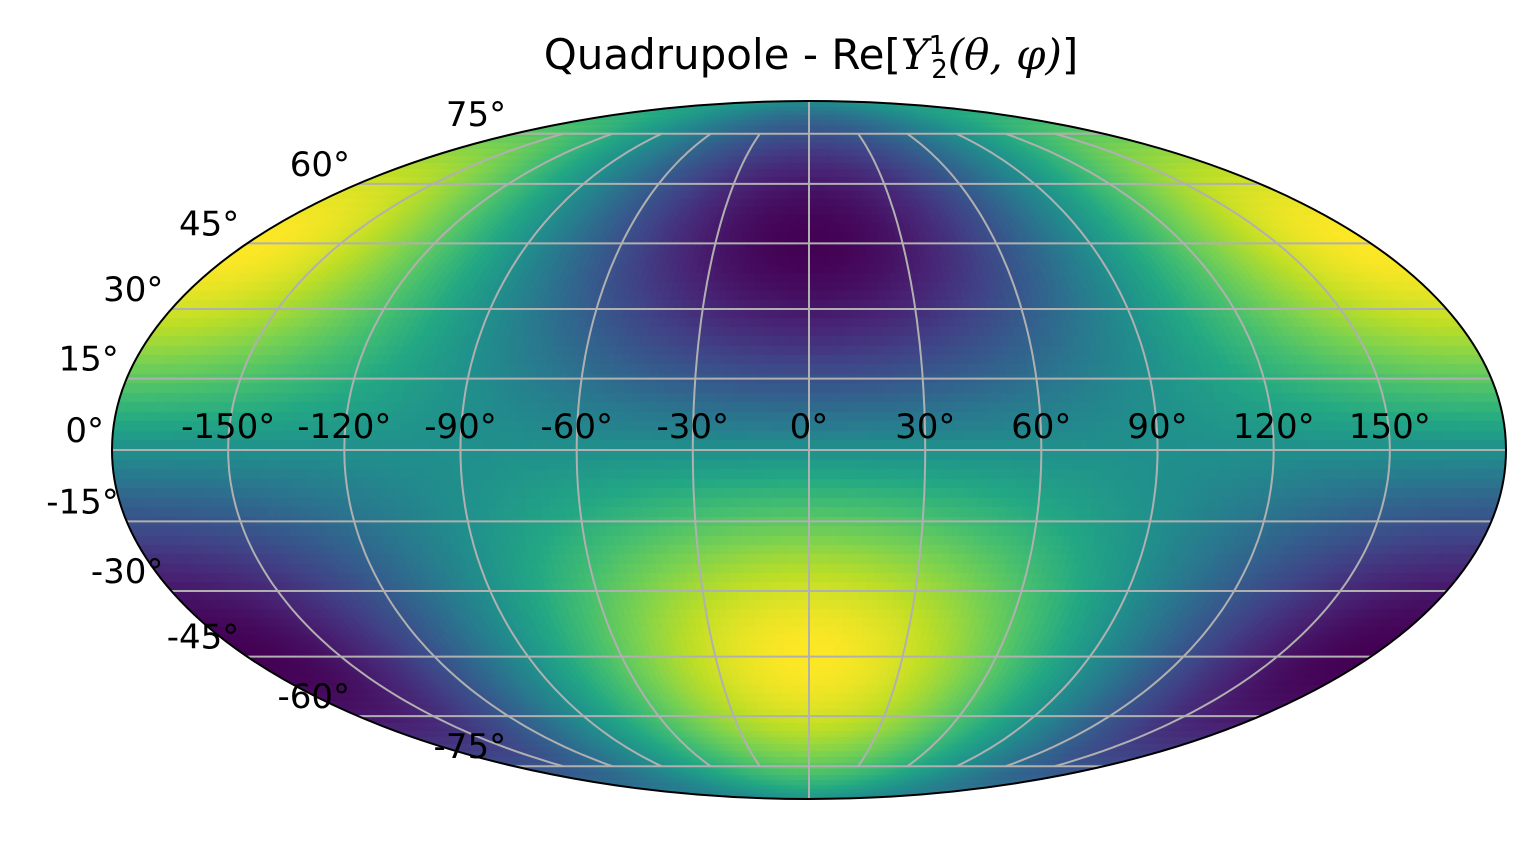 This screenshot has width=1537, height=848. What do you see at coordinates (939, 70) in the screenshot?
I see `title-subscript: 2` at bounding box center [939, 70].